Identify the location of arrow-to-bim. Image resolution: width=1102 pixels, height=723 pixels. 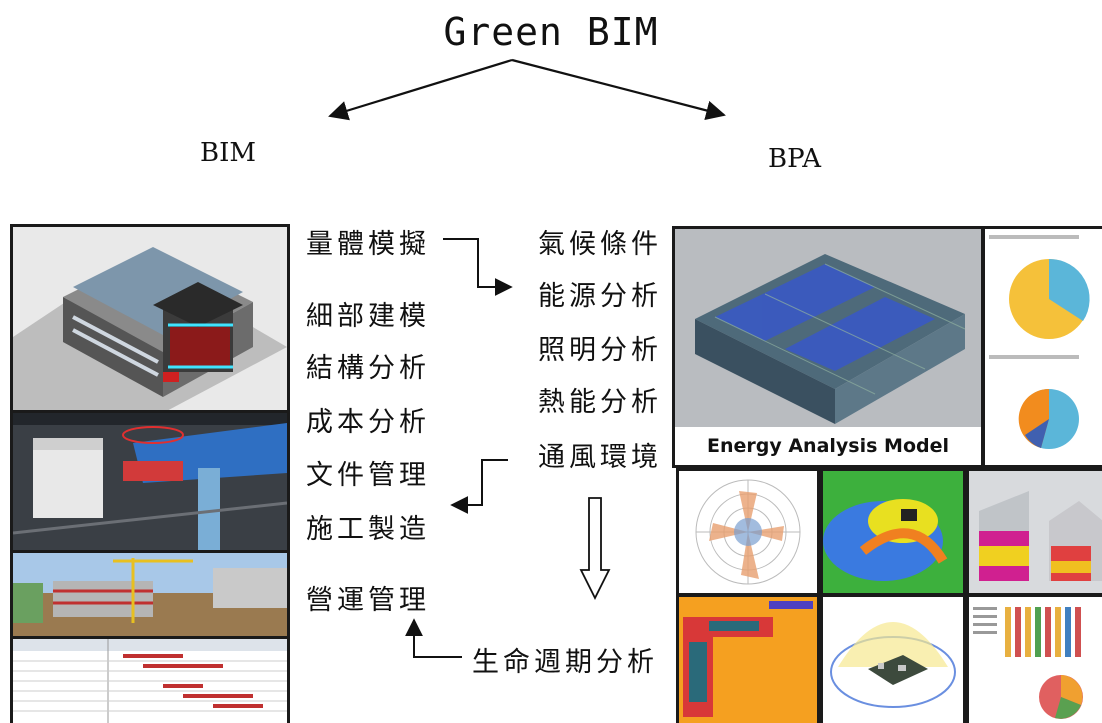
(420, 89).